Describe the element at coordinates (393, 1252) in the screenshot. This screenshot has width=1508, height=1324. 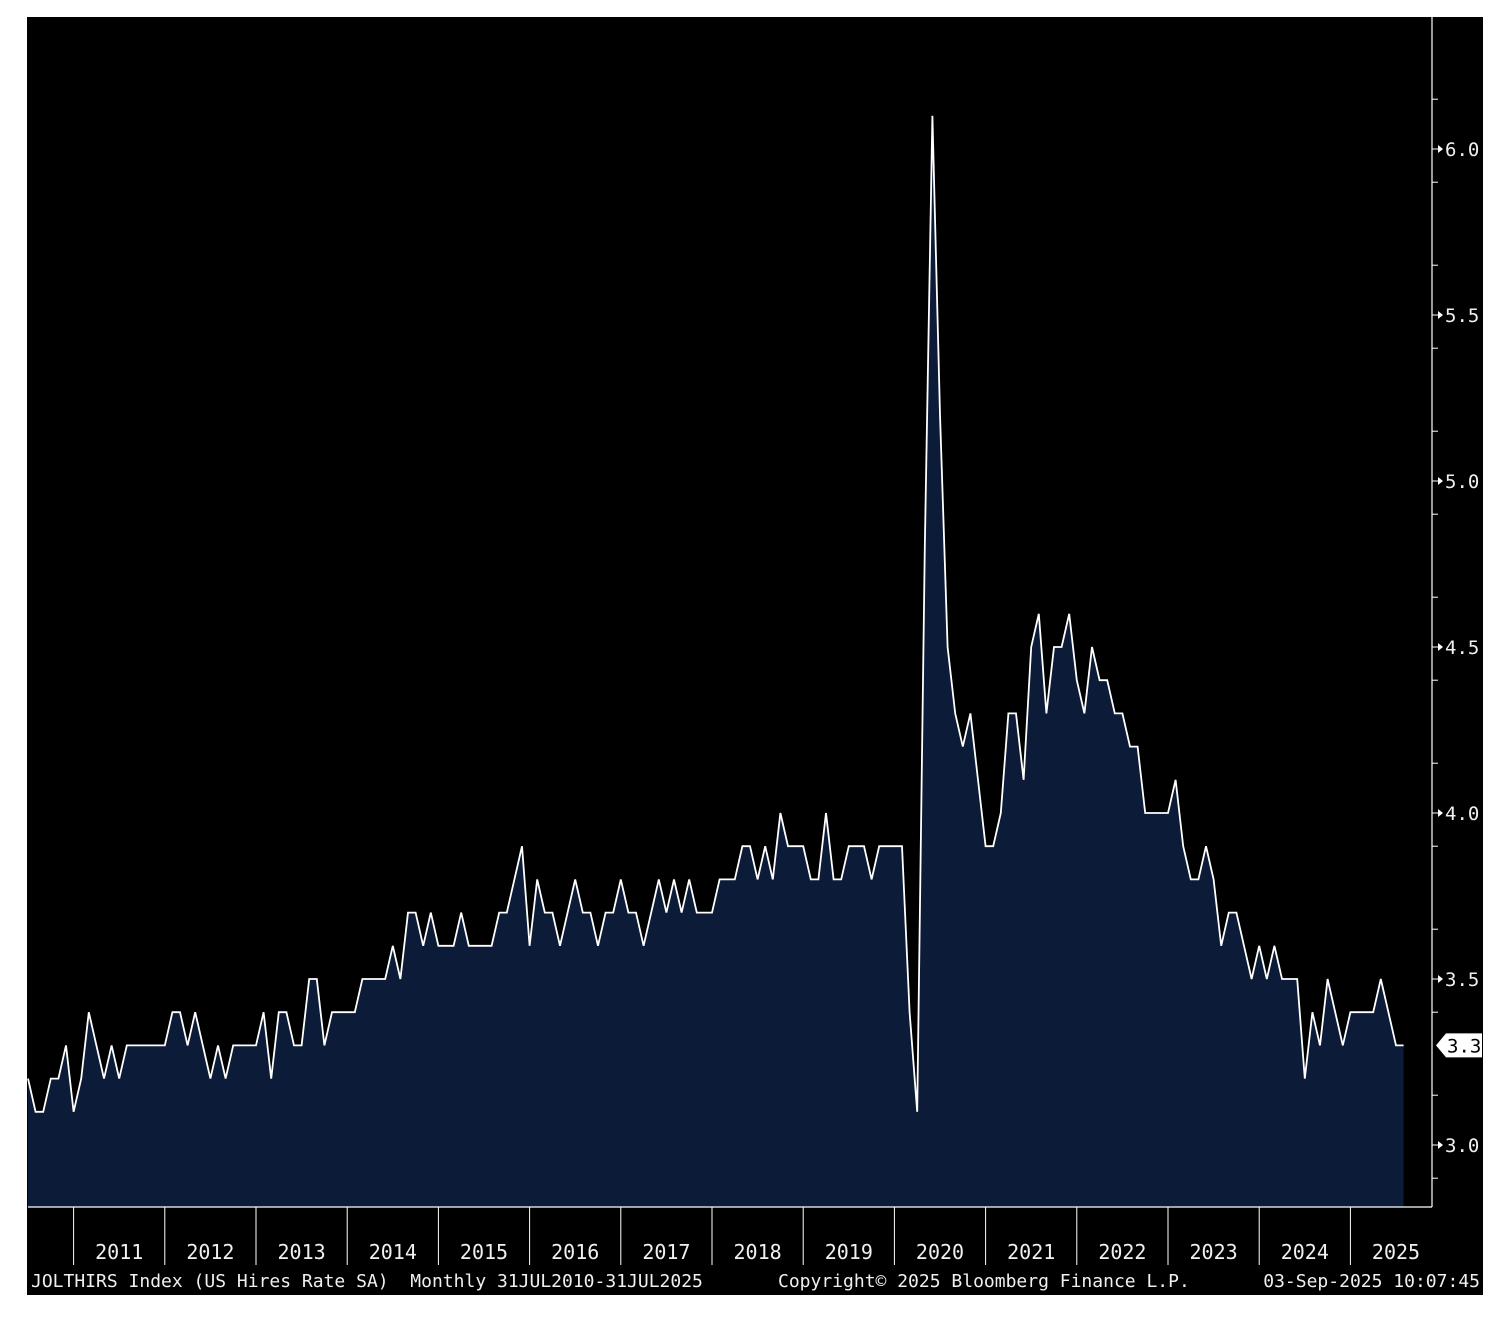
I see `x-tick-label: 2014` at that location.